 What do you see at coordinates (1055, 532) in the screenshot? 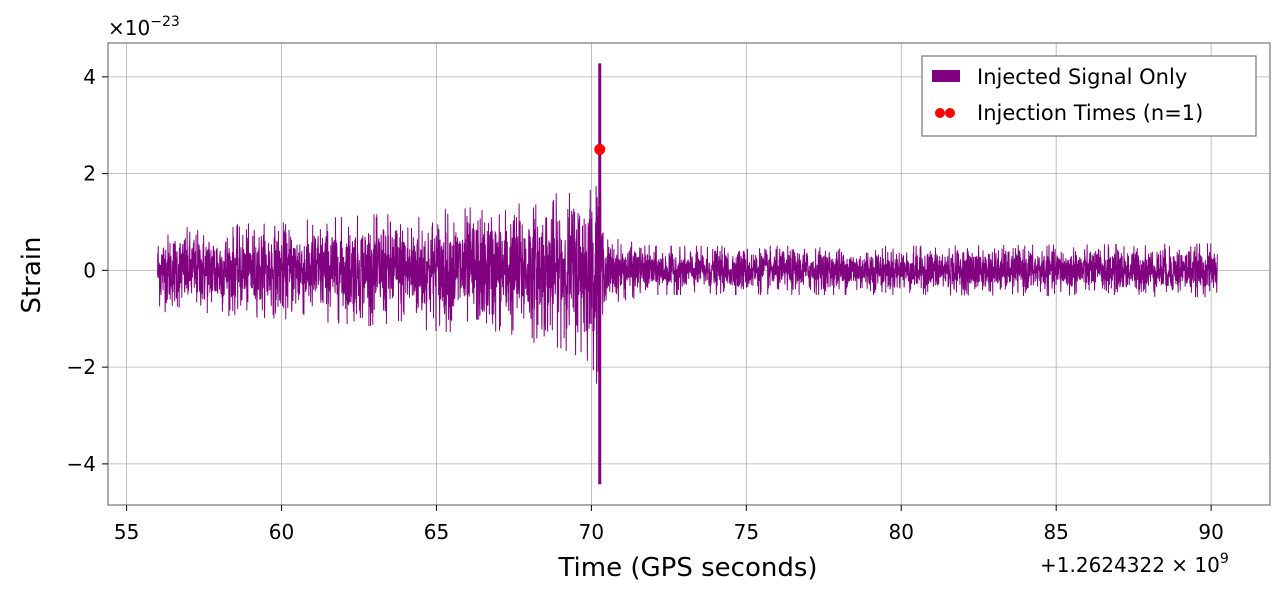
I see `x-tick-label: 85` at bounding box center [1055, 532].